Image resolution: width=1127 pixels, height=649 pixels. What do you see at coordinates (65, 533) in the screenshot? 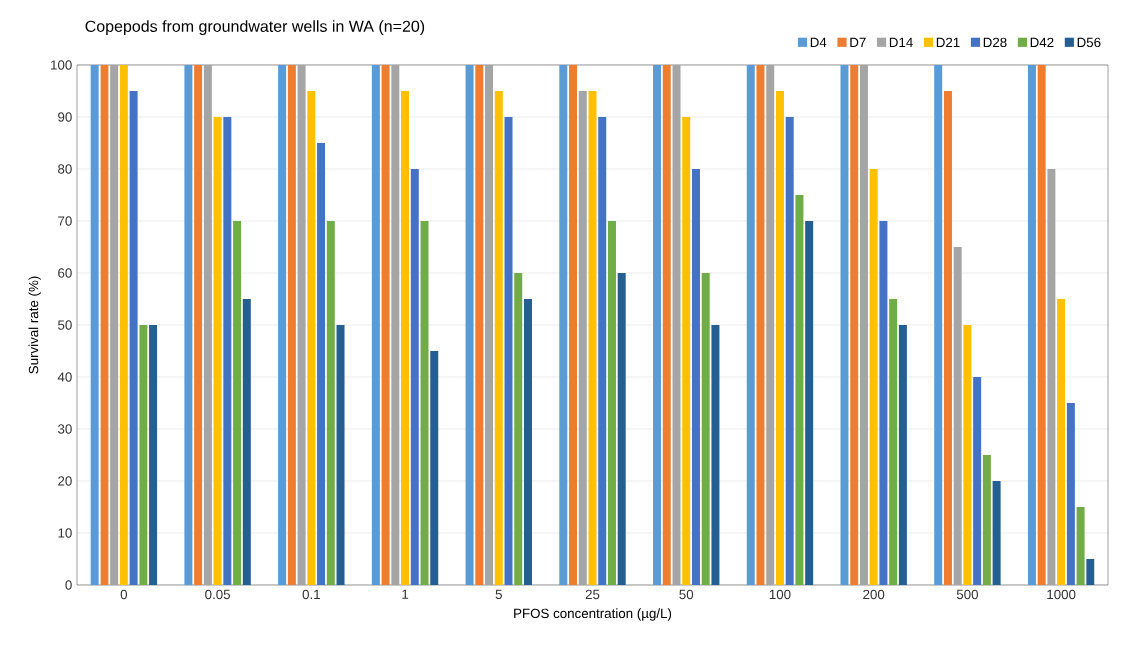
I see `y-tick-label: 10` at bounding box center [65, 533].